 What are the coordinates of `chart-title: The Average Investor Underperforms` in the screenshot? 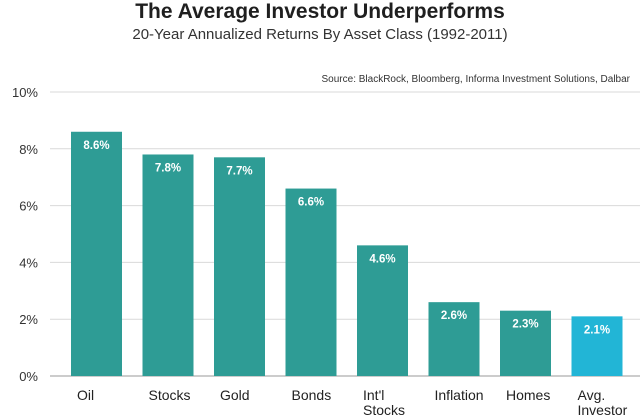 It's located at (320, 11).